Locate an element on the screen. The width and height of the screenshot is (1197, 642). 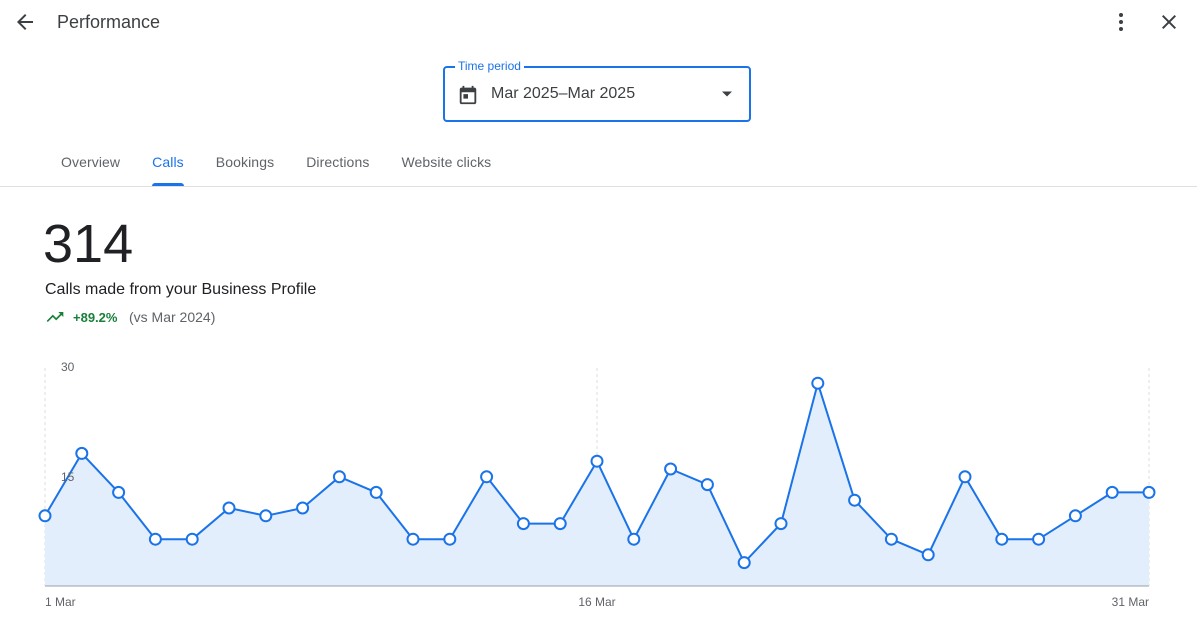
calendar-icon is located at coordinates (468, 95).